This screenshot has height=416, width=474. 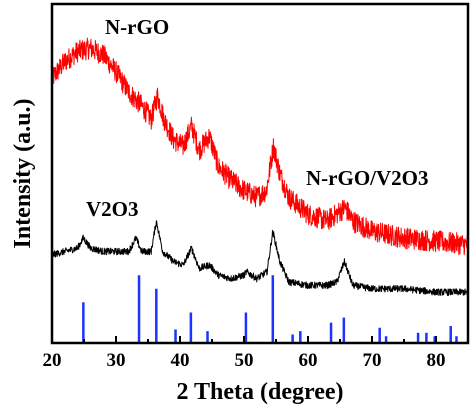 I want to click on x-axis-title: 2 Theta (degree), so click(x=259, y=392).